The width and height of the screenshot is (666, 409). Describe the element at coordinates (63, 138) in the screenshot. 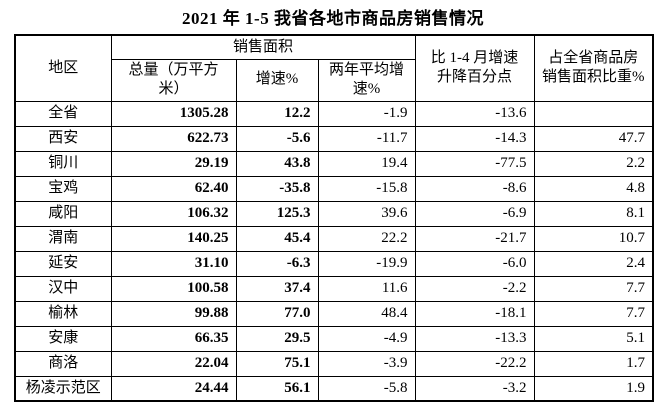

I see `cell-region: 西安` at that location.